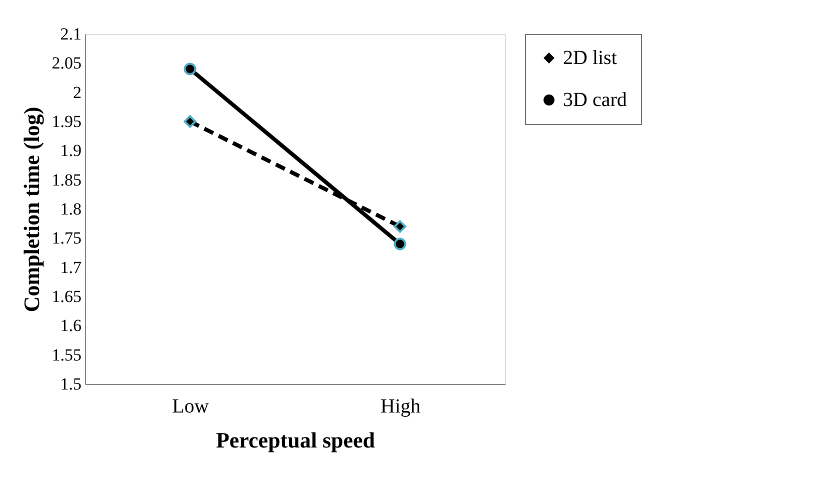 This screenshot has height=495, width=839. Describe the element at coordinates (67, 180) in the screenshot. I see `y-tick-label: 1.85` at that location.